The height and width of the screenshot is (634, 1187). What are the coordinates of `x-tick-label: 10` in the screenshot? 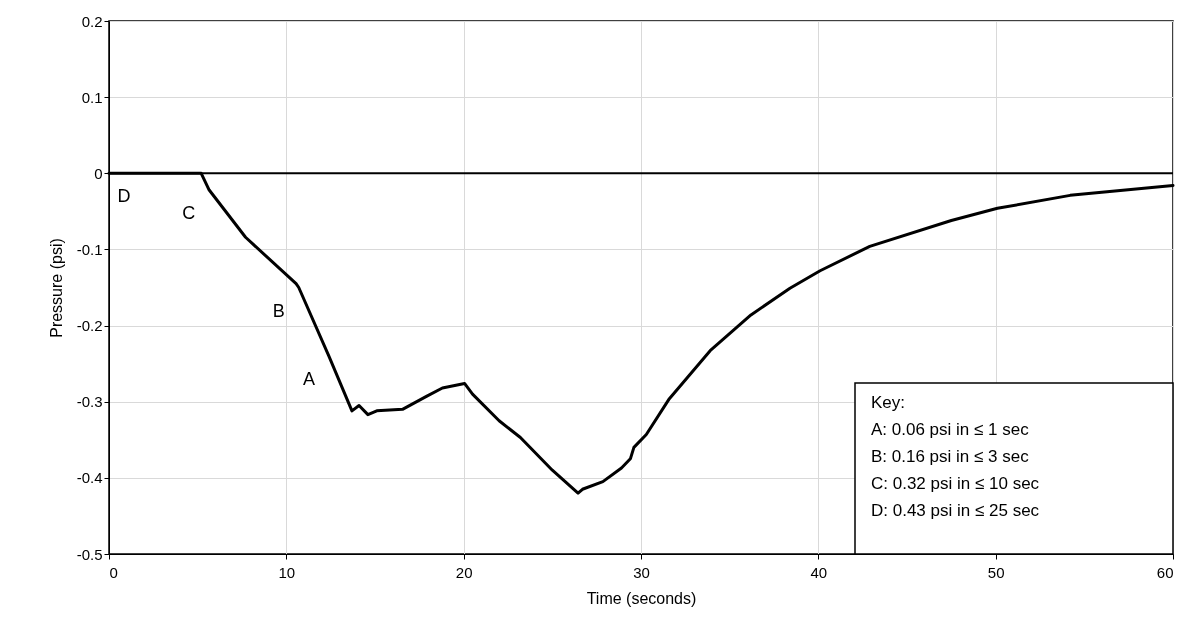 It's located at (287, 572).